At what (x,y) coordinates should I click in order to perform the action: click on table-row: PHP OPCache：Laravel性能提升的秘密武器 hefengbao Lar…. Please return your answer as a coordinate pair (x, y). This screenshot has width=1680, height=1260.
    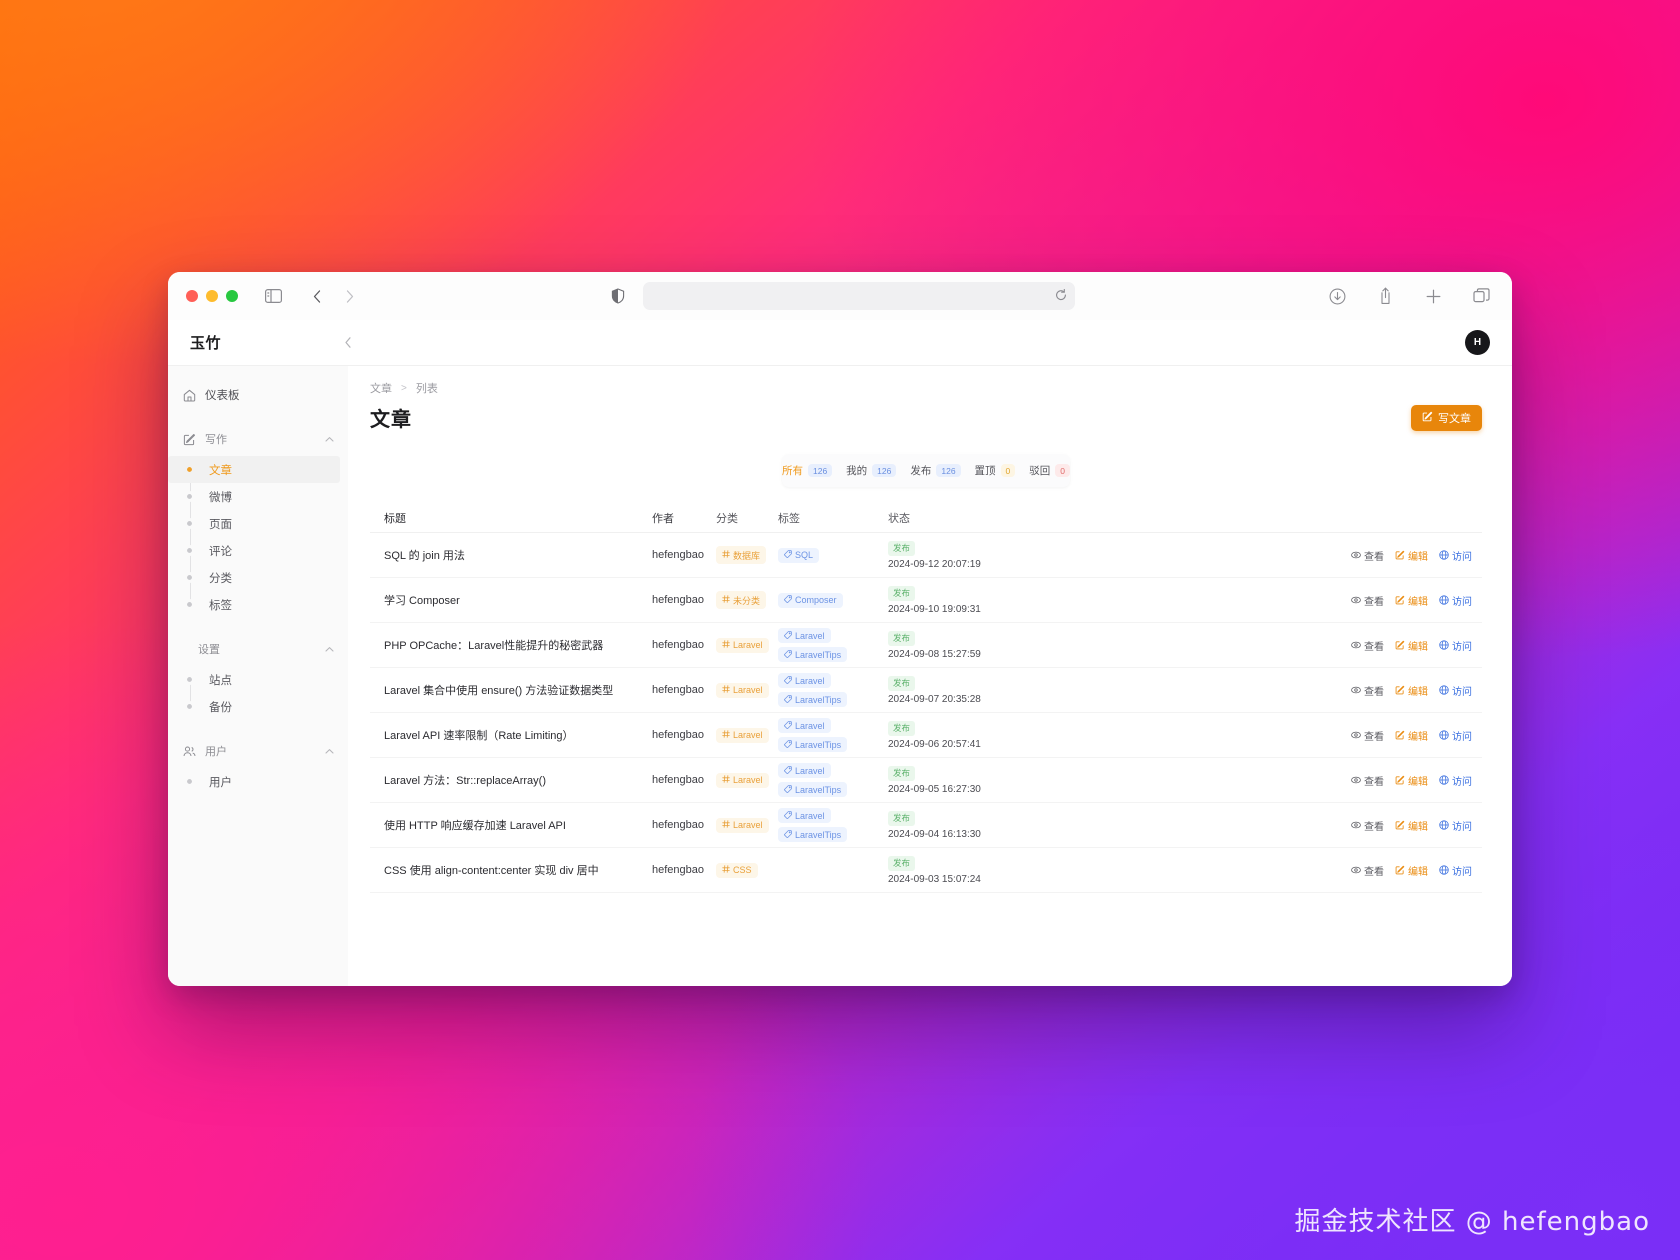
    Looking at the image, I should click on (926, 645).